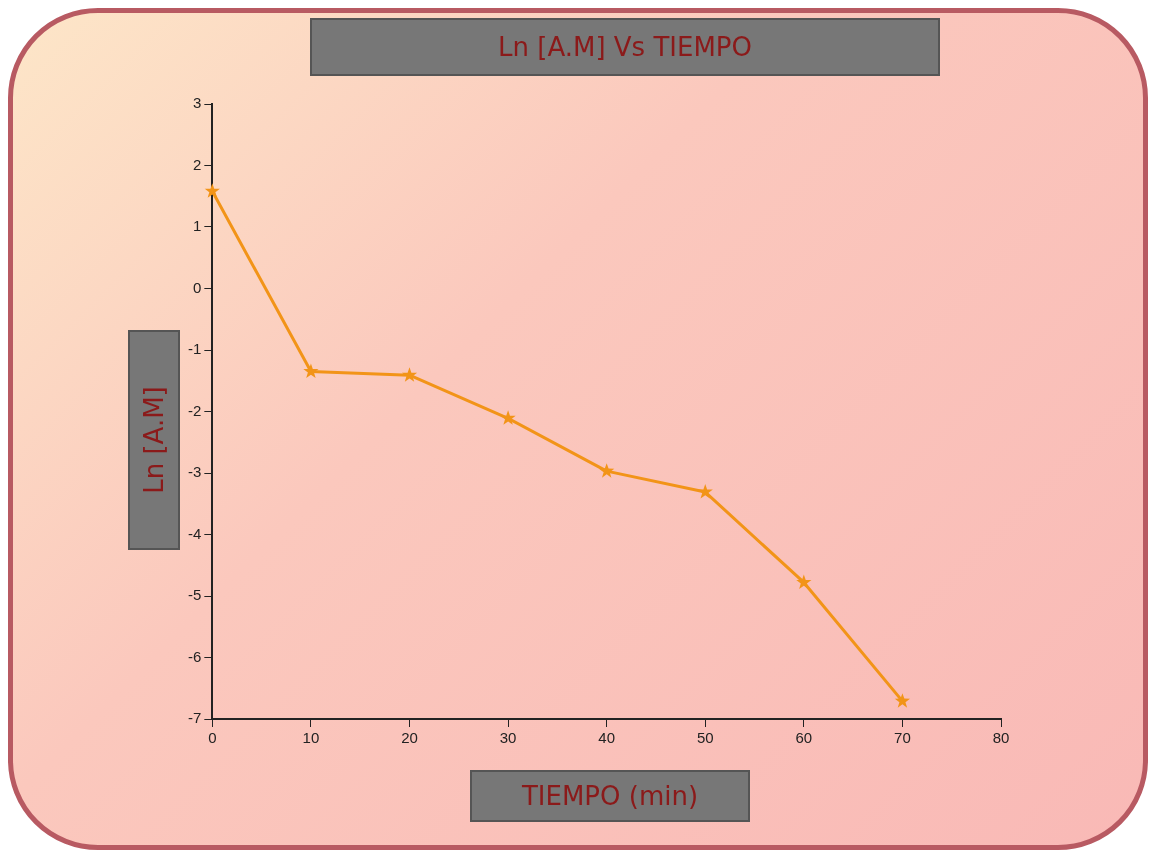  What do you see at coordinates (508, 738) in the screenshot?
I see `x-tick-label: 30` at bounding box center [508, 738].